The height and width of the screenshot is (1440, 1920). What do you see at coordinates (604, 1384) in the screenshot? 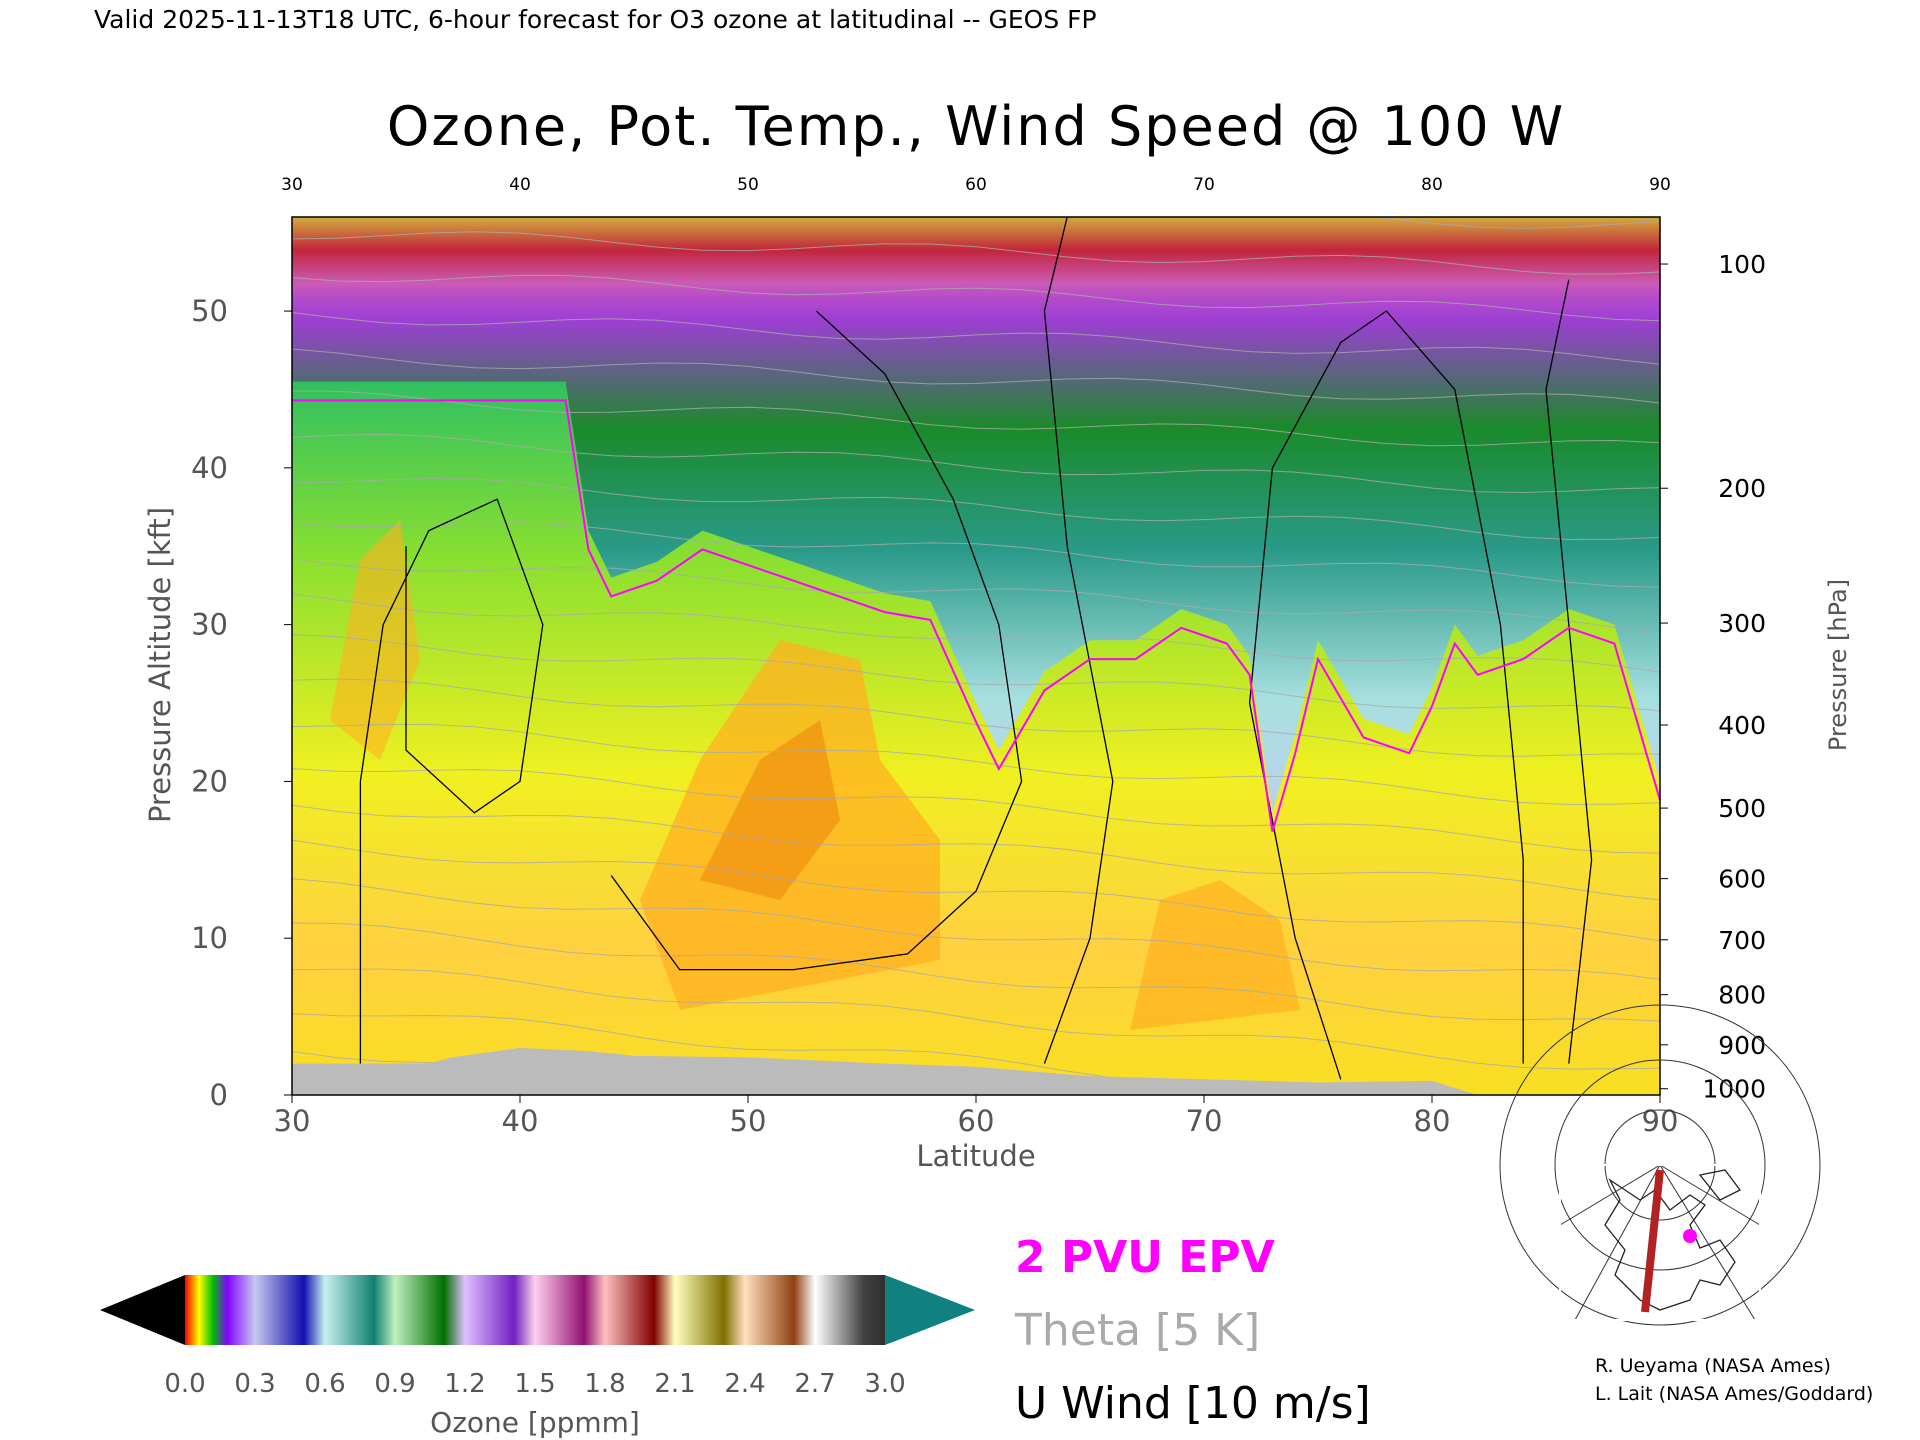
I see `colorbar-tick-label: 1.8` at bounding box center [604, 1384].